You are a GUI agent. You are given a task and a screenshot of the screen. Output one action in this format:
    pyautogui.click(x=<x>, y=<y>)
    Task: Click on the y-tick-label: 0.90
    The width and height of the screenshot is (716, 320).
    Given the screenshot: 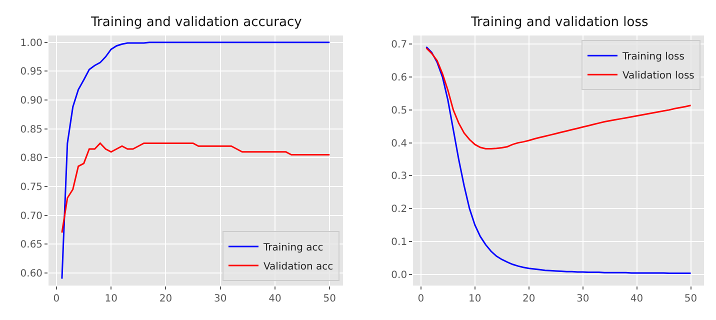 What is the action you would take?
    pyautogui.click(x=31, y=101)
    